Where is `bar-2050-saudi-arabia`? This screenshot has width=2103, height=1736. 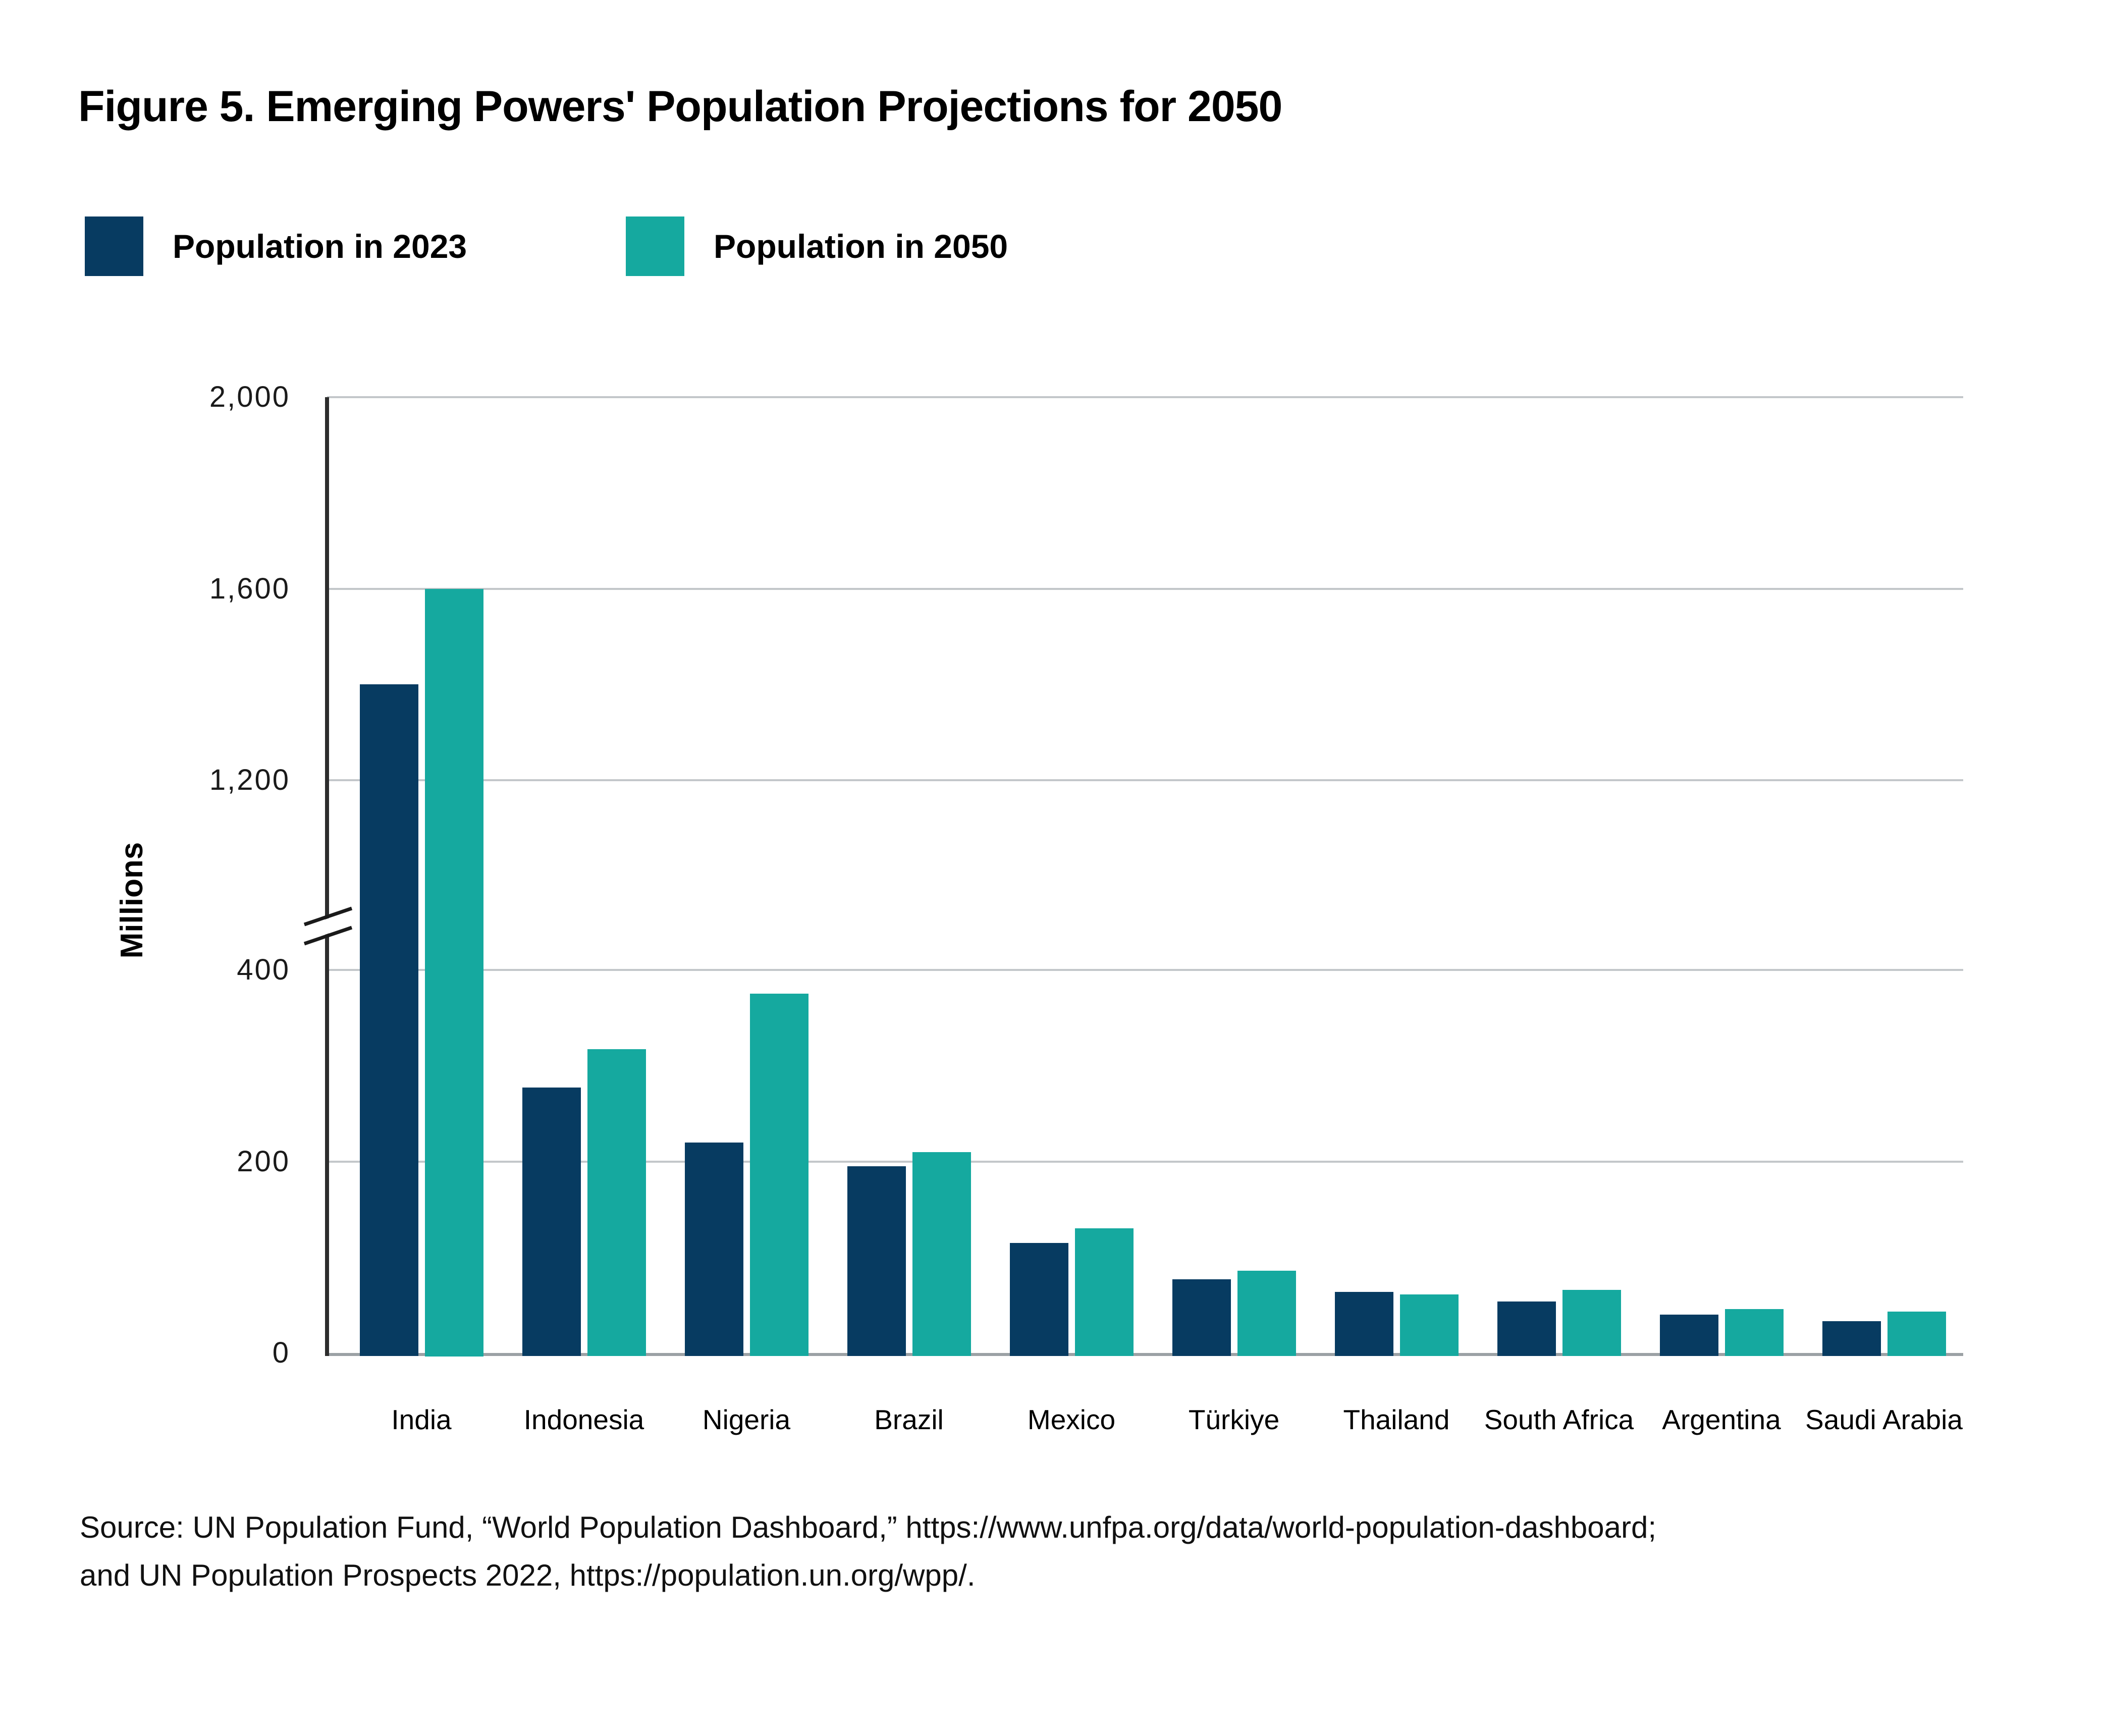 bar-2050-saudi-arabia is located at coordinates (1917, 1334).